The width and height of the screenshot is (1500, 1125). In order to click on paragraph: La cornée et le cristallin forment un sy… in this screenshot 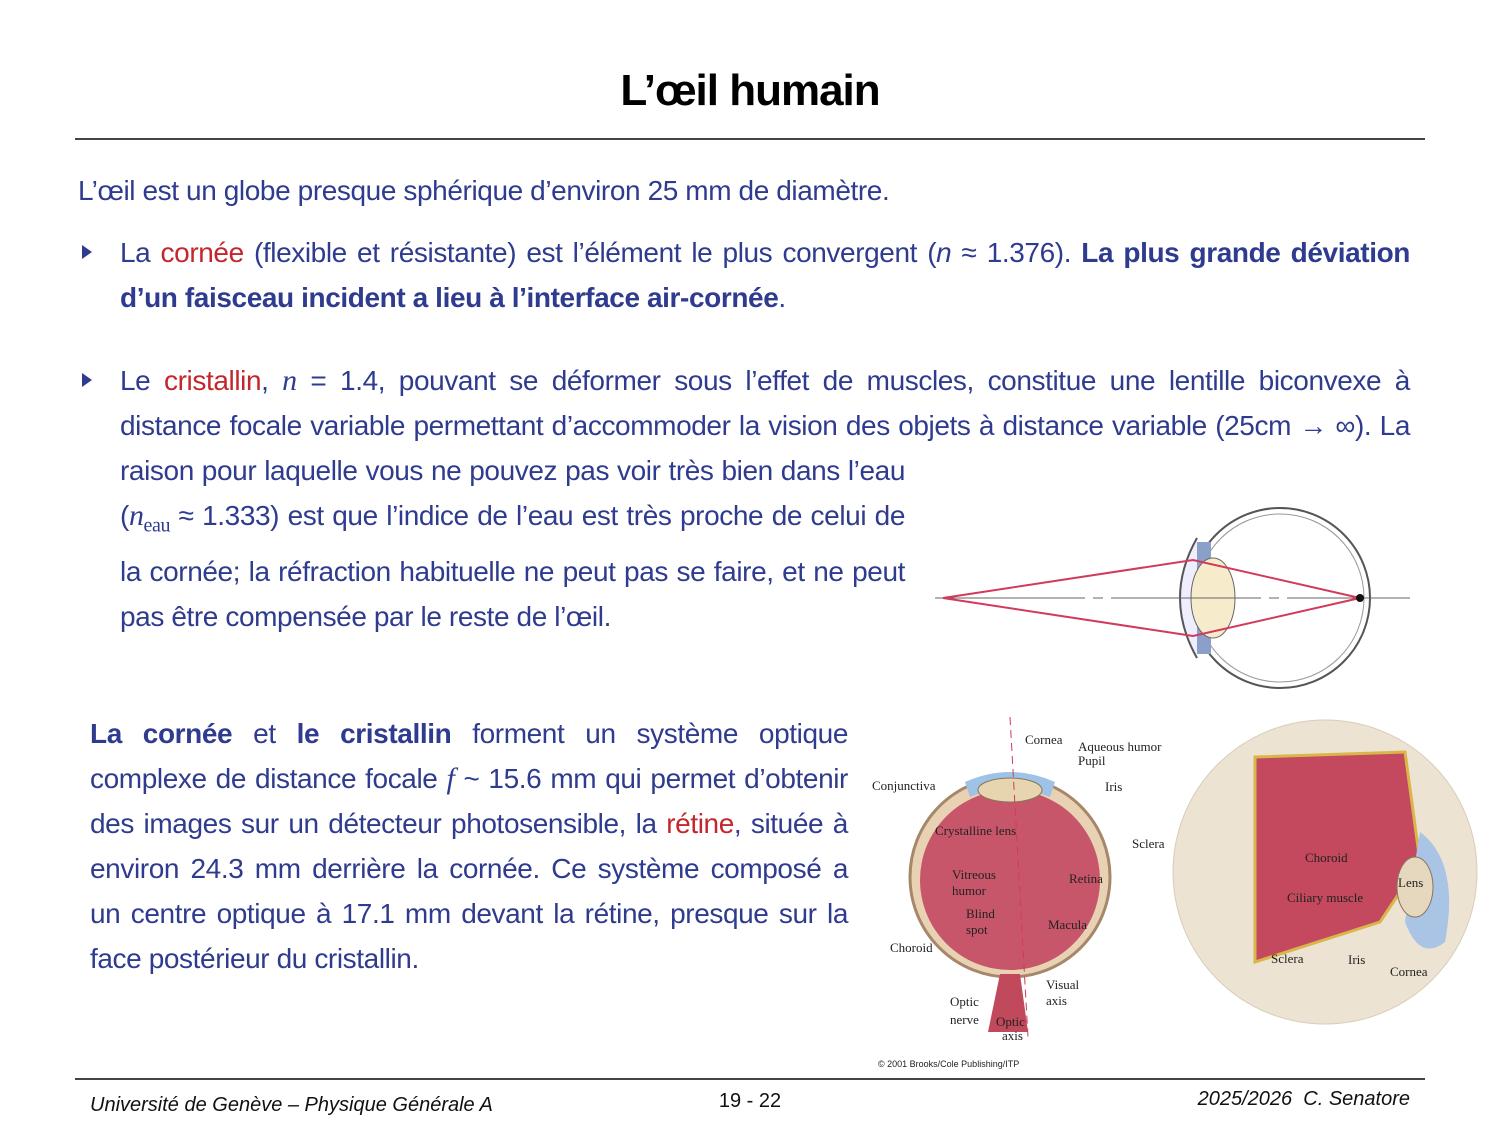, I will do `click(469, 846)`.